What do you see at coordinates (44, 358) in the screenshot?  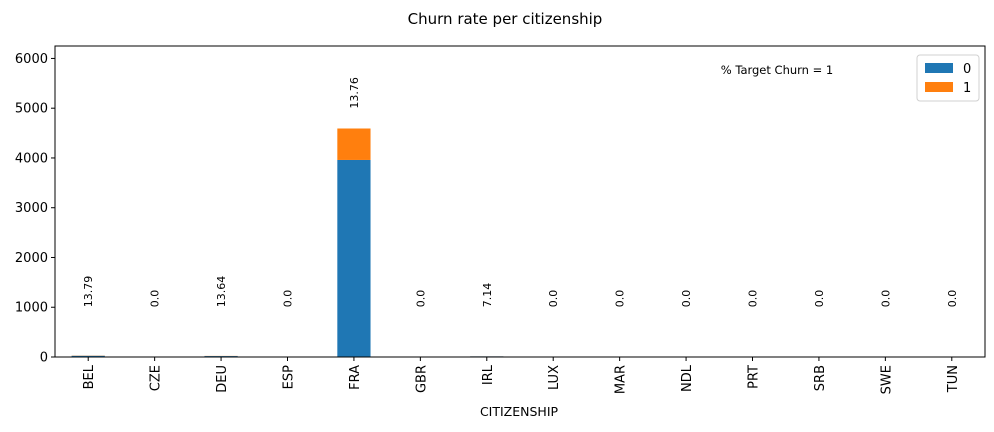 I see `y-tick-label: 0` at bounding box center [44, 358].